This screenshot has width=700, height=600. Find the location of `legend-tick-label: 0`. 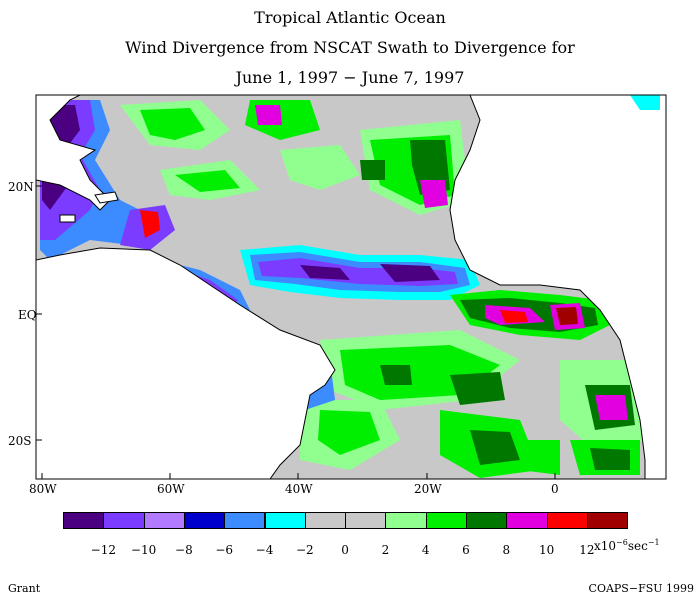

legend-tick-label: 0 is located at coordinates (345, 550).